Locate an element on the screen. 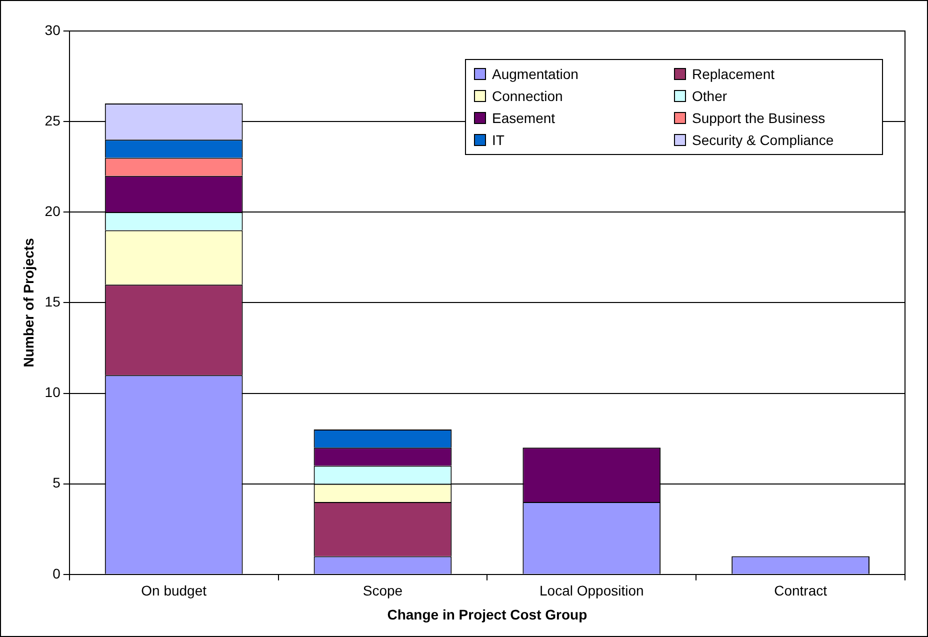 The height and width of the screenshot is (637, 928). y-tick-label: 0 is located at coordinates (56, 573).